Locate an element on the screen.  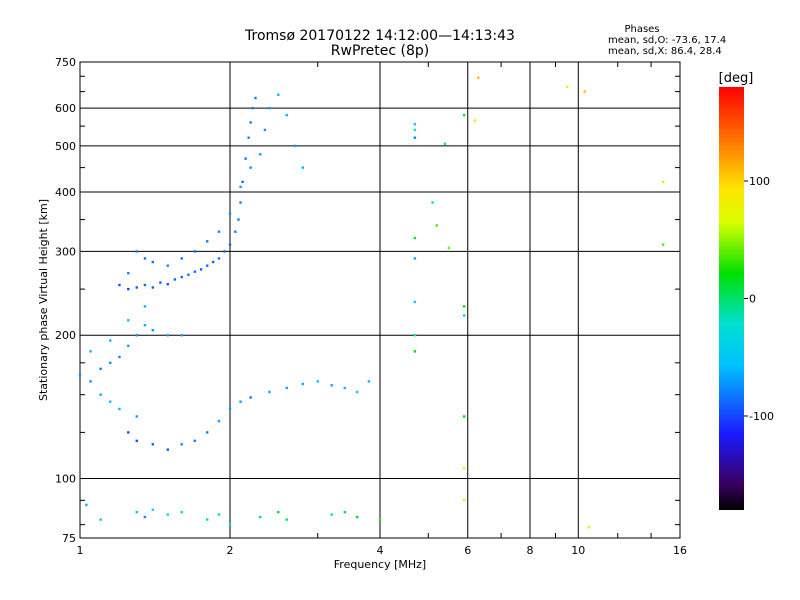
colorbar-ticks: 100 0 -100 is located at coordinates (759, 299).